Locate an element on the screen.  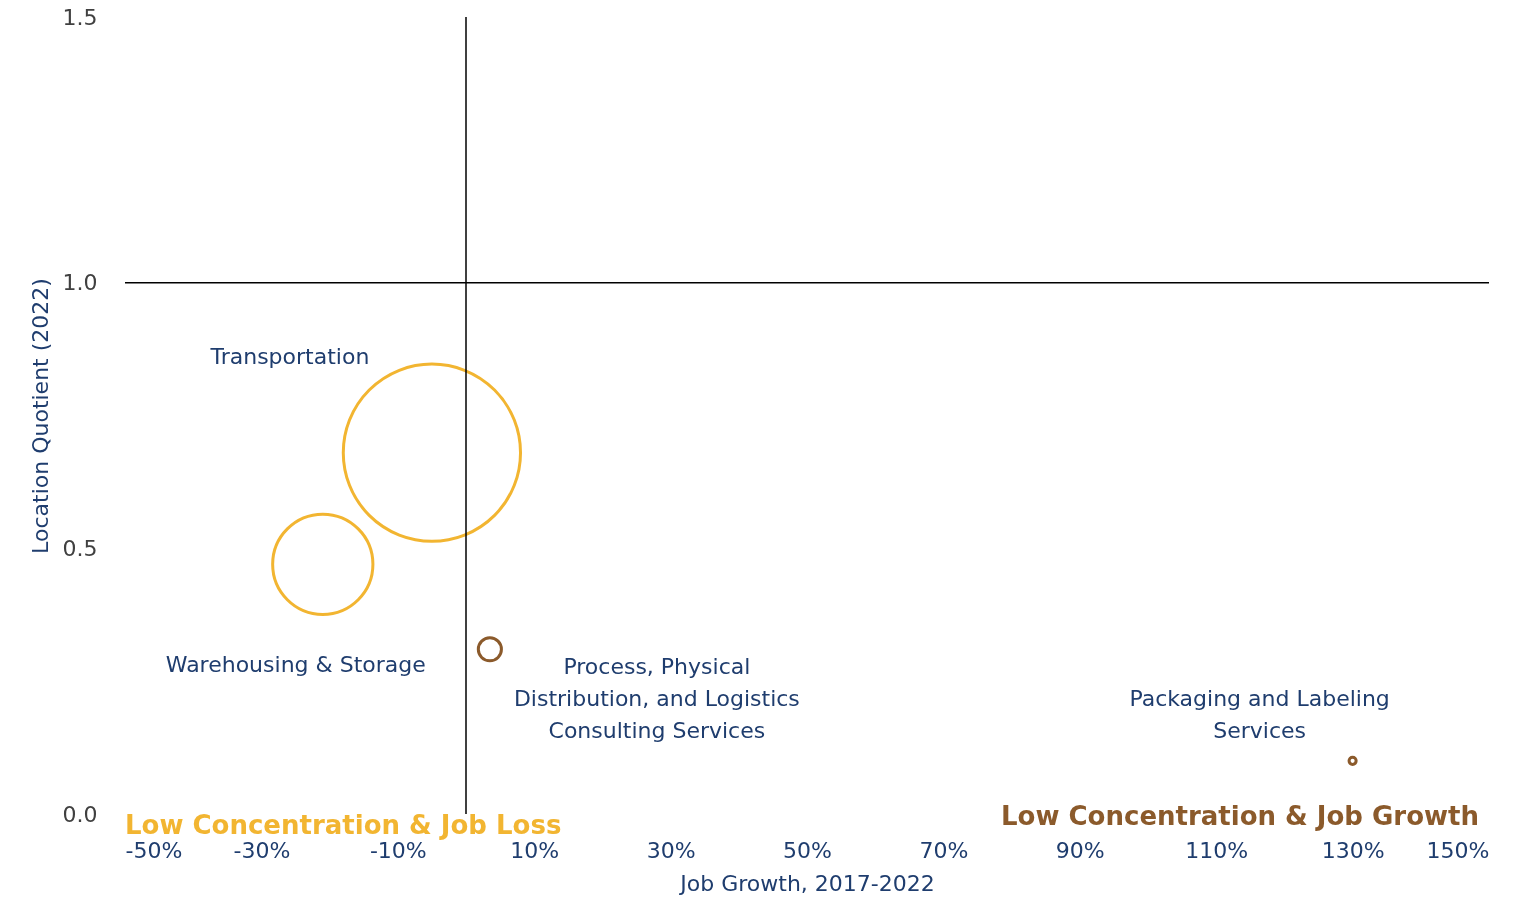
x-tick-label: 110% is located at coordinates (1217, 850).